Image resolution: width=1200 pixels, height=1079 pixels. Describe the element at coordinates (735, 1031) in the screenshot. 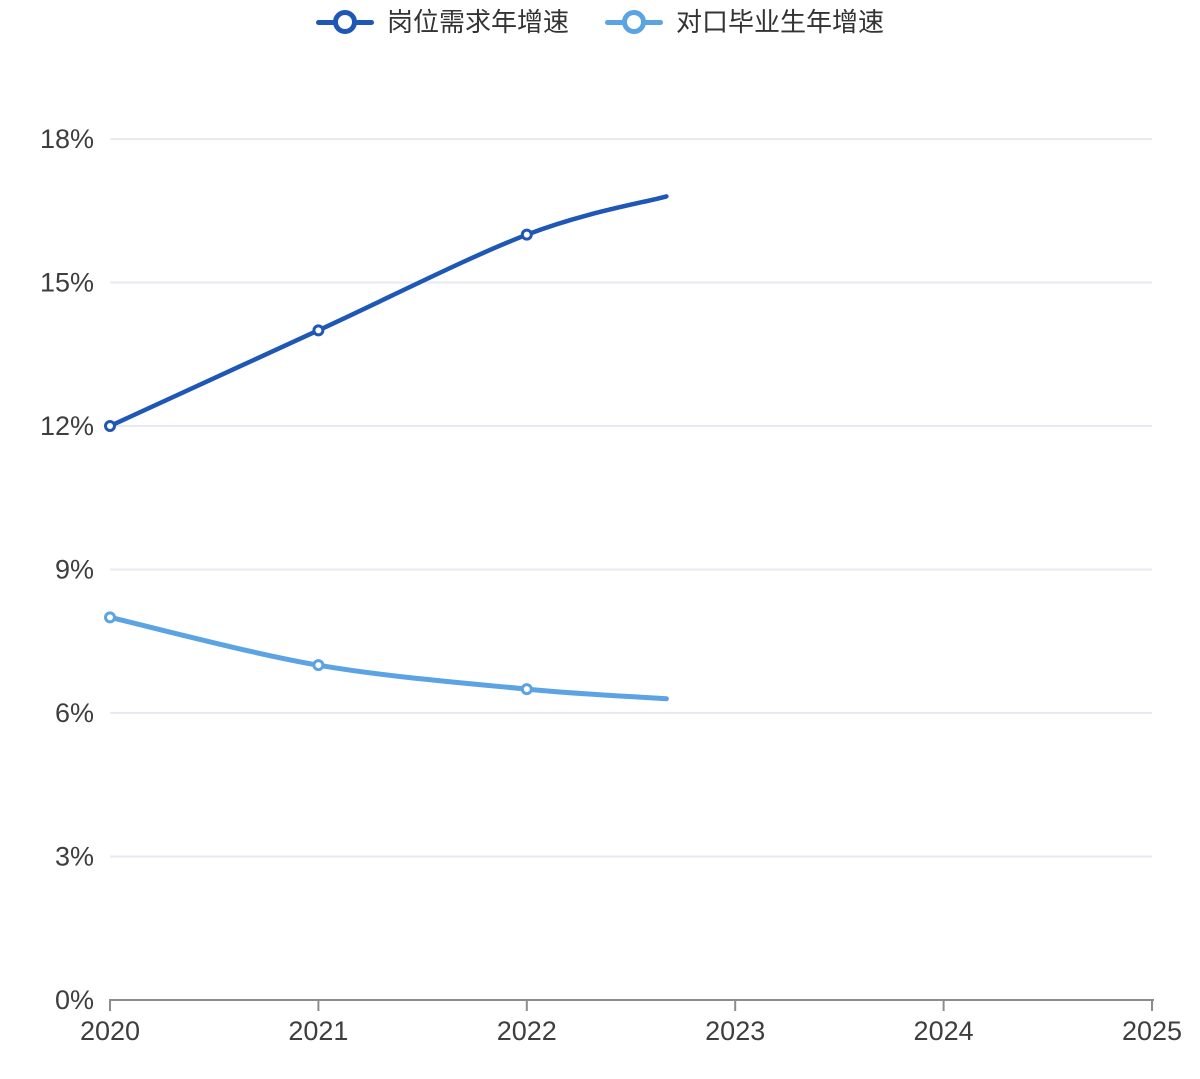

I see `x-tick-label: 2023` at that location.